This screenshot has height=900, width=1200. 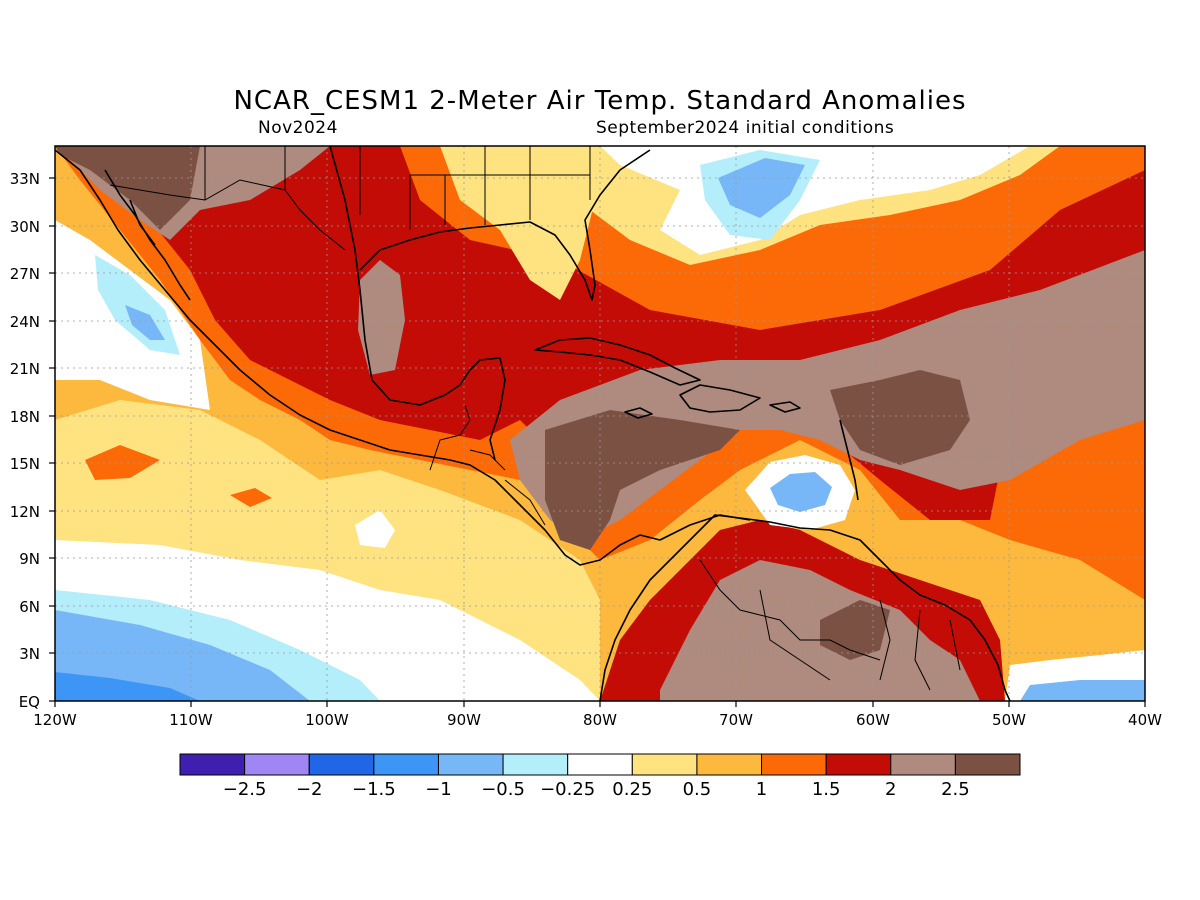 What do you see at coordinates (464, 720) in the screenshot?
I see `lon-label: 90W` at bounding box center [464, 720].